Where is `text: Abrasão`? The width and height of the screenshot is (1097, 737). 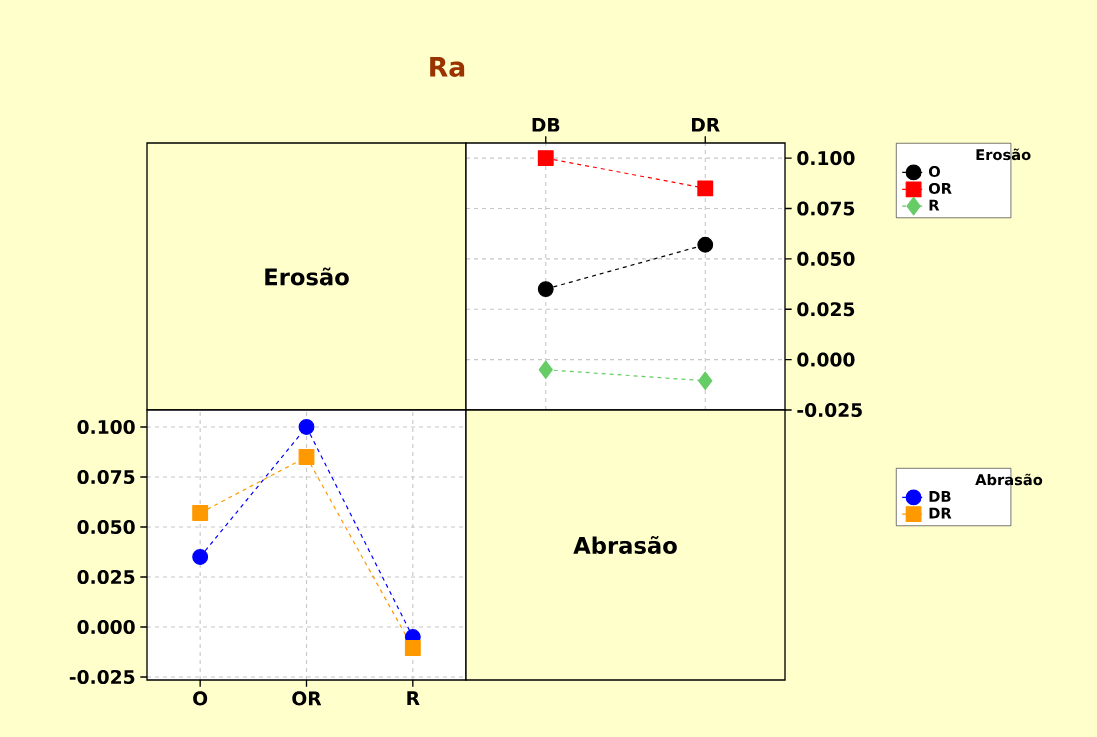
text: Abrasão is located at coordinates (625, 545).